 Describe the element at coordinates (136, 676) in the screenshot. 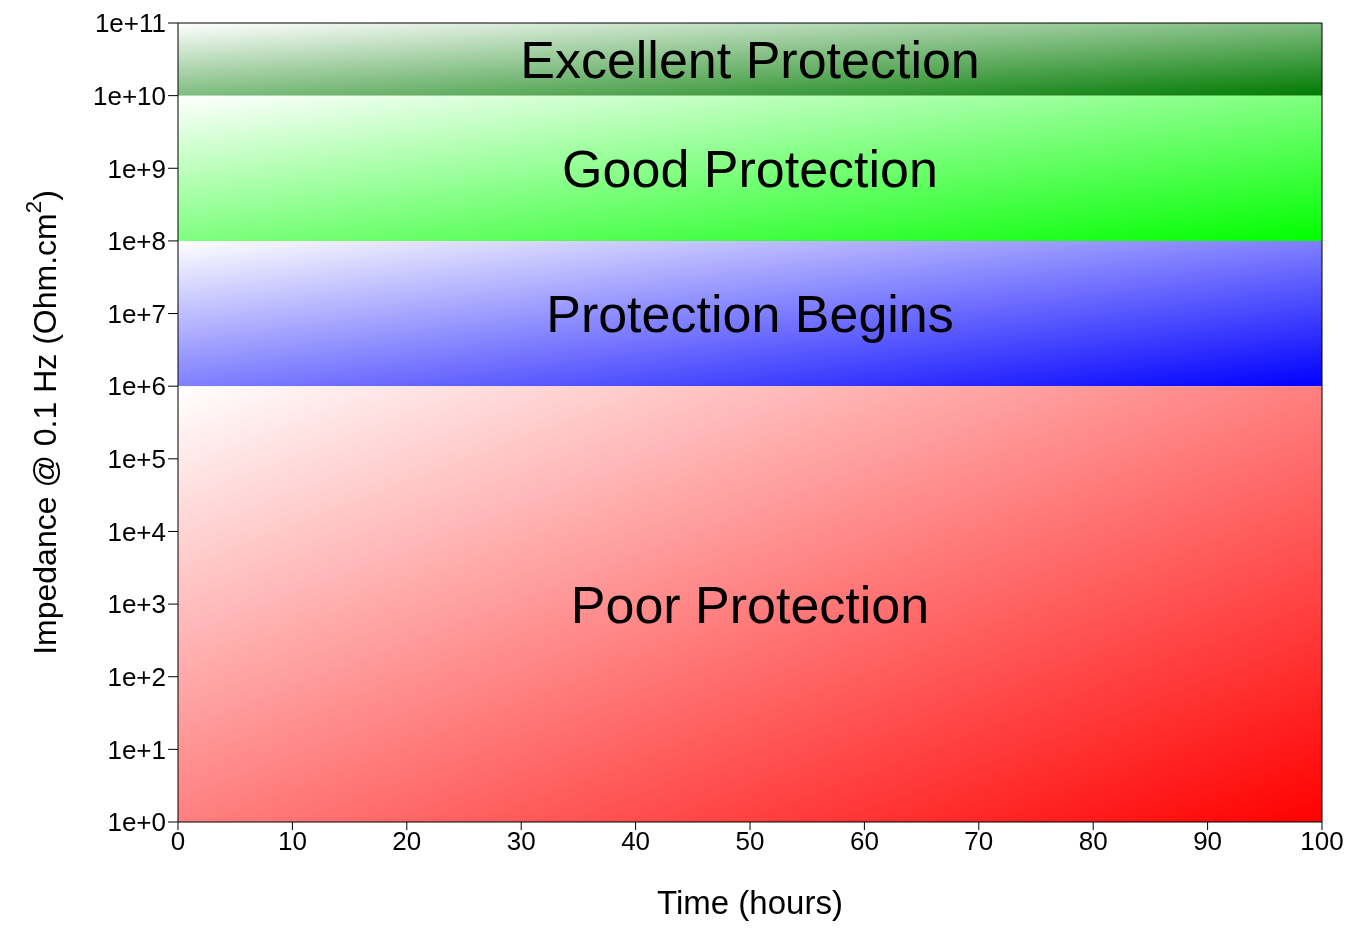

I see `y-tick-label: 1e+2` at that location.